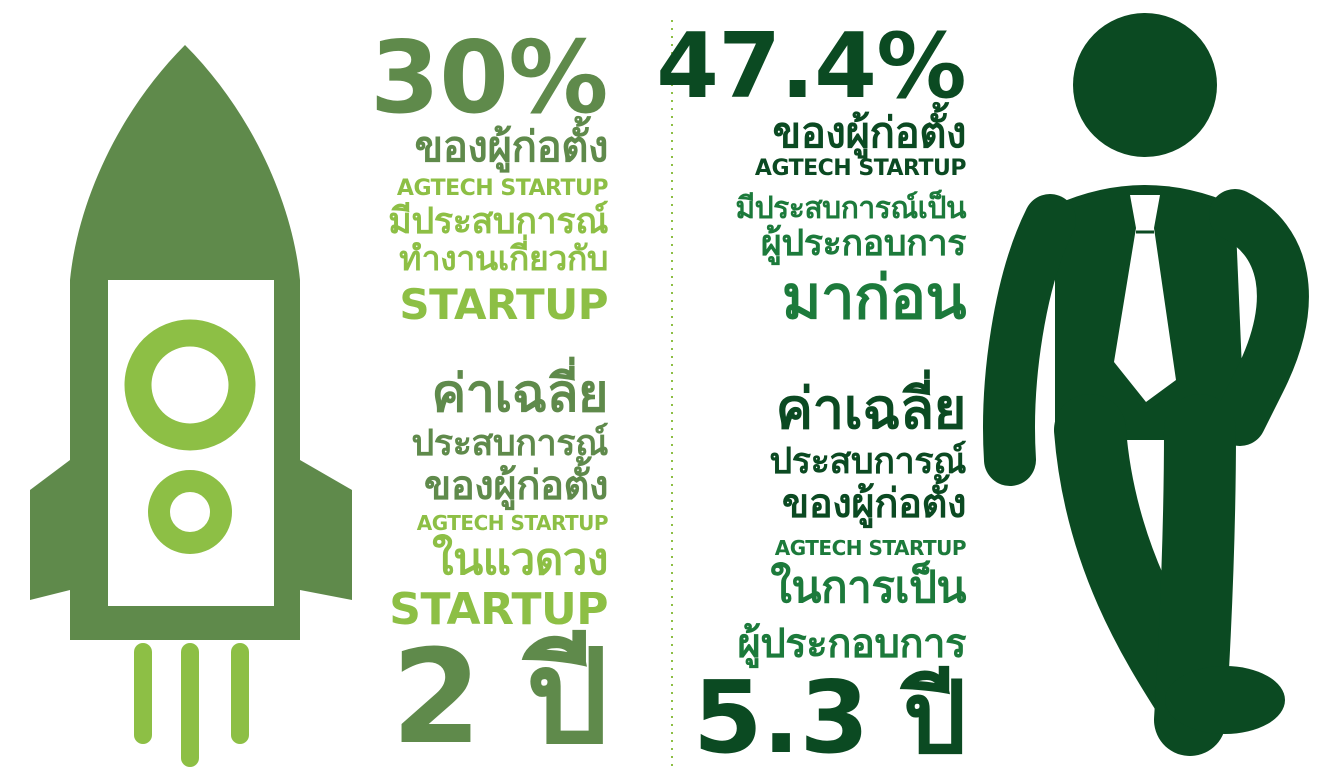 This screenshot has width=1319, height=767. Describe the element at coordinates (850, 208) in the screenshot. I see `text-line: มีประสบการณ์เป็น` at that location.